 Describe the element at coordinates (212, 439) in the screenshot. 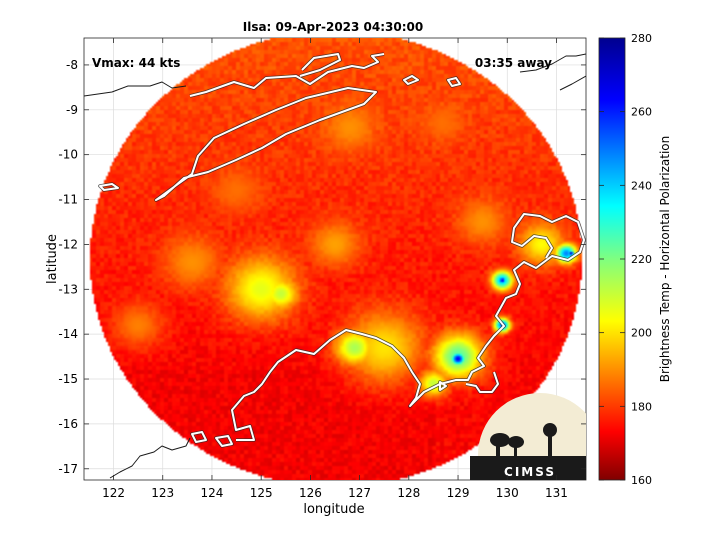

I see `coastline-kimberley-isles` at that location.